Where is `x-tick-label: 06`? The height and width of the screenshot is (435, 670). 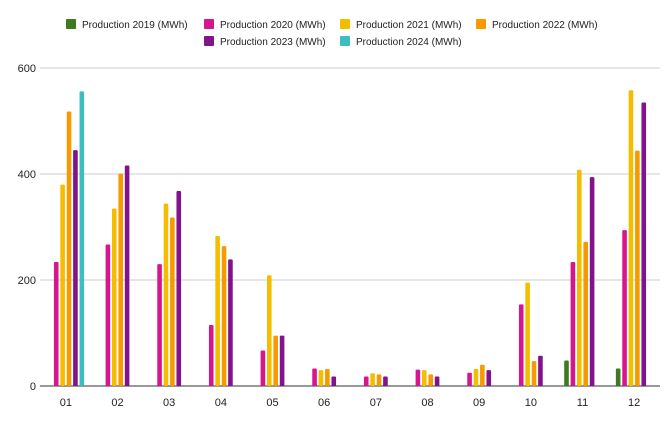 x-tick-label: 06 is located at coordinates (324, 403).